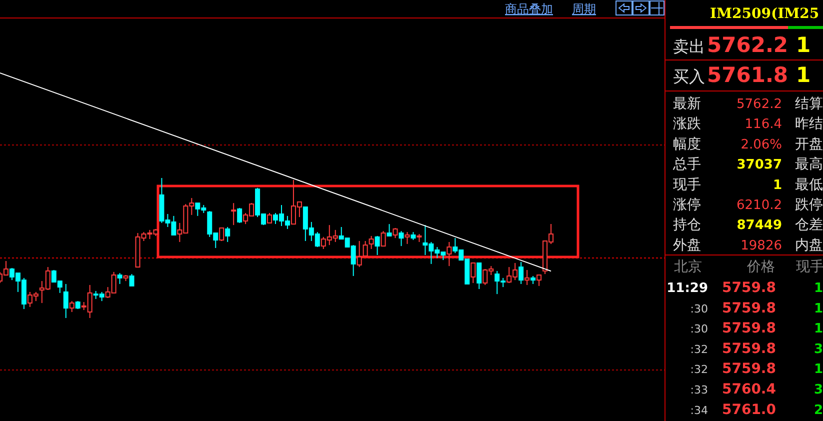  Describe the element at coordinates (765, 14) in the screenshot. I see `text: IM2509(IM25` at that location.